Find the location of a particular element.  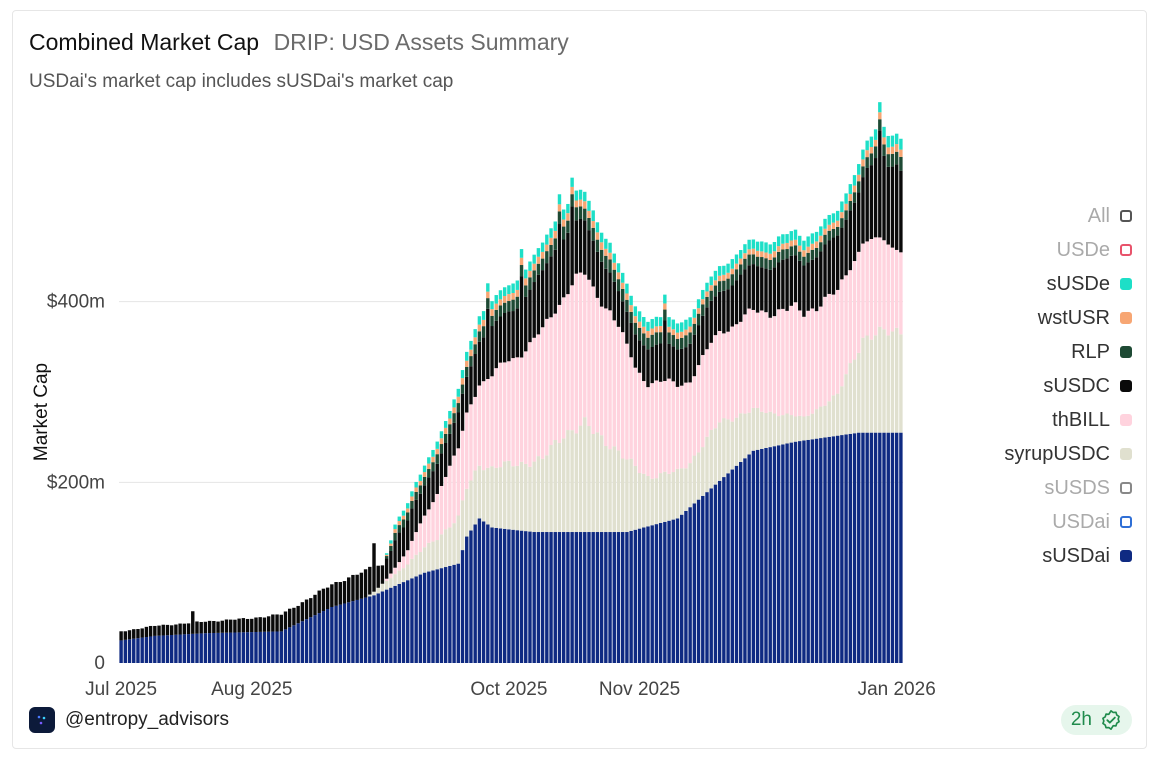

legend-item-usde: USDe is located at coordinates (1068, 250).